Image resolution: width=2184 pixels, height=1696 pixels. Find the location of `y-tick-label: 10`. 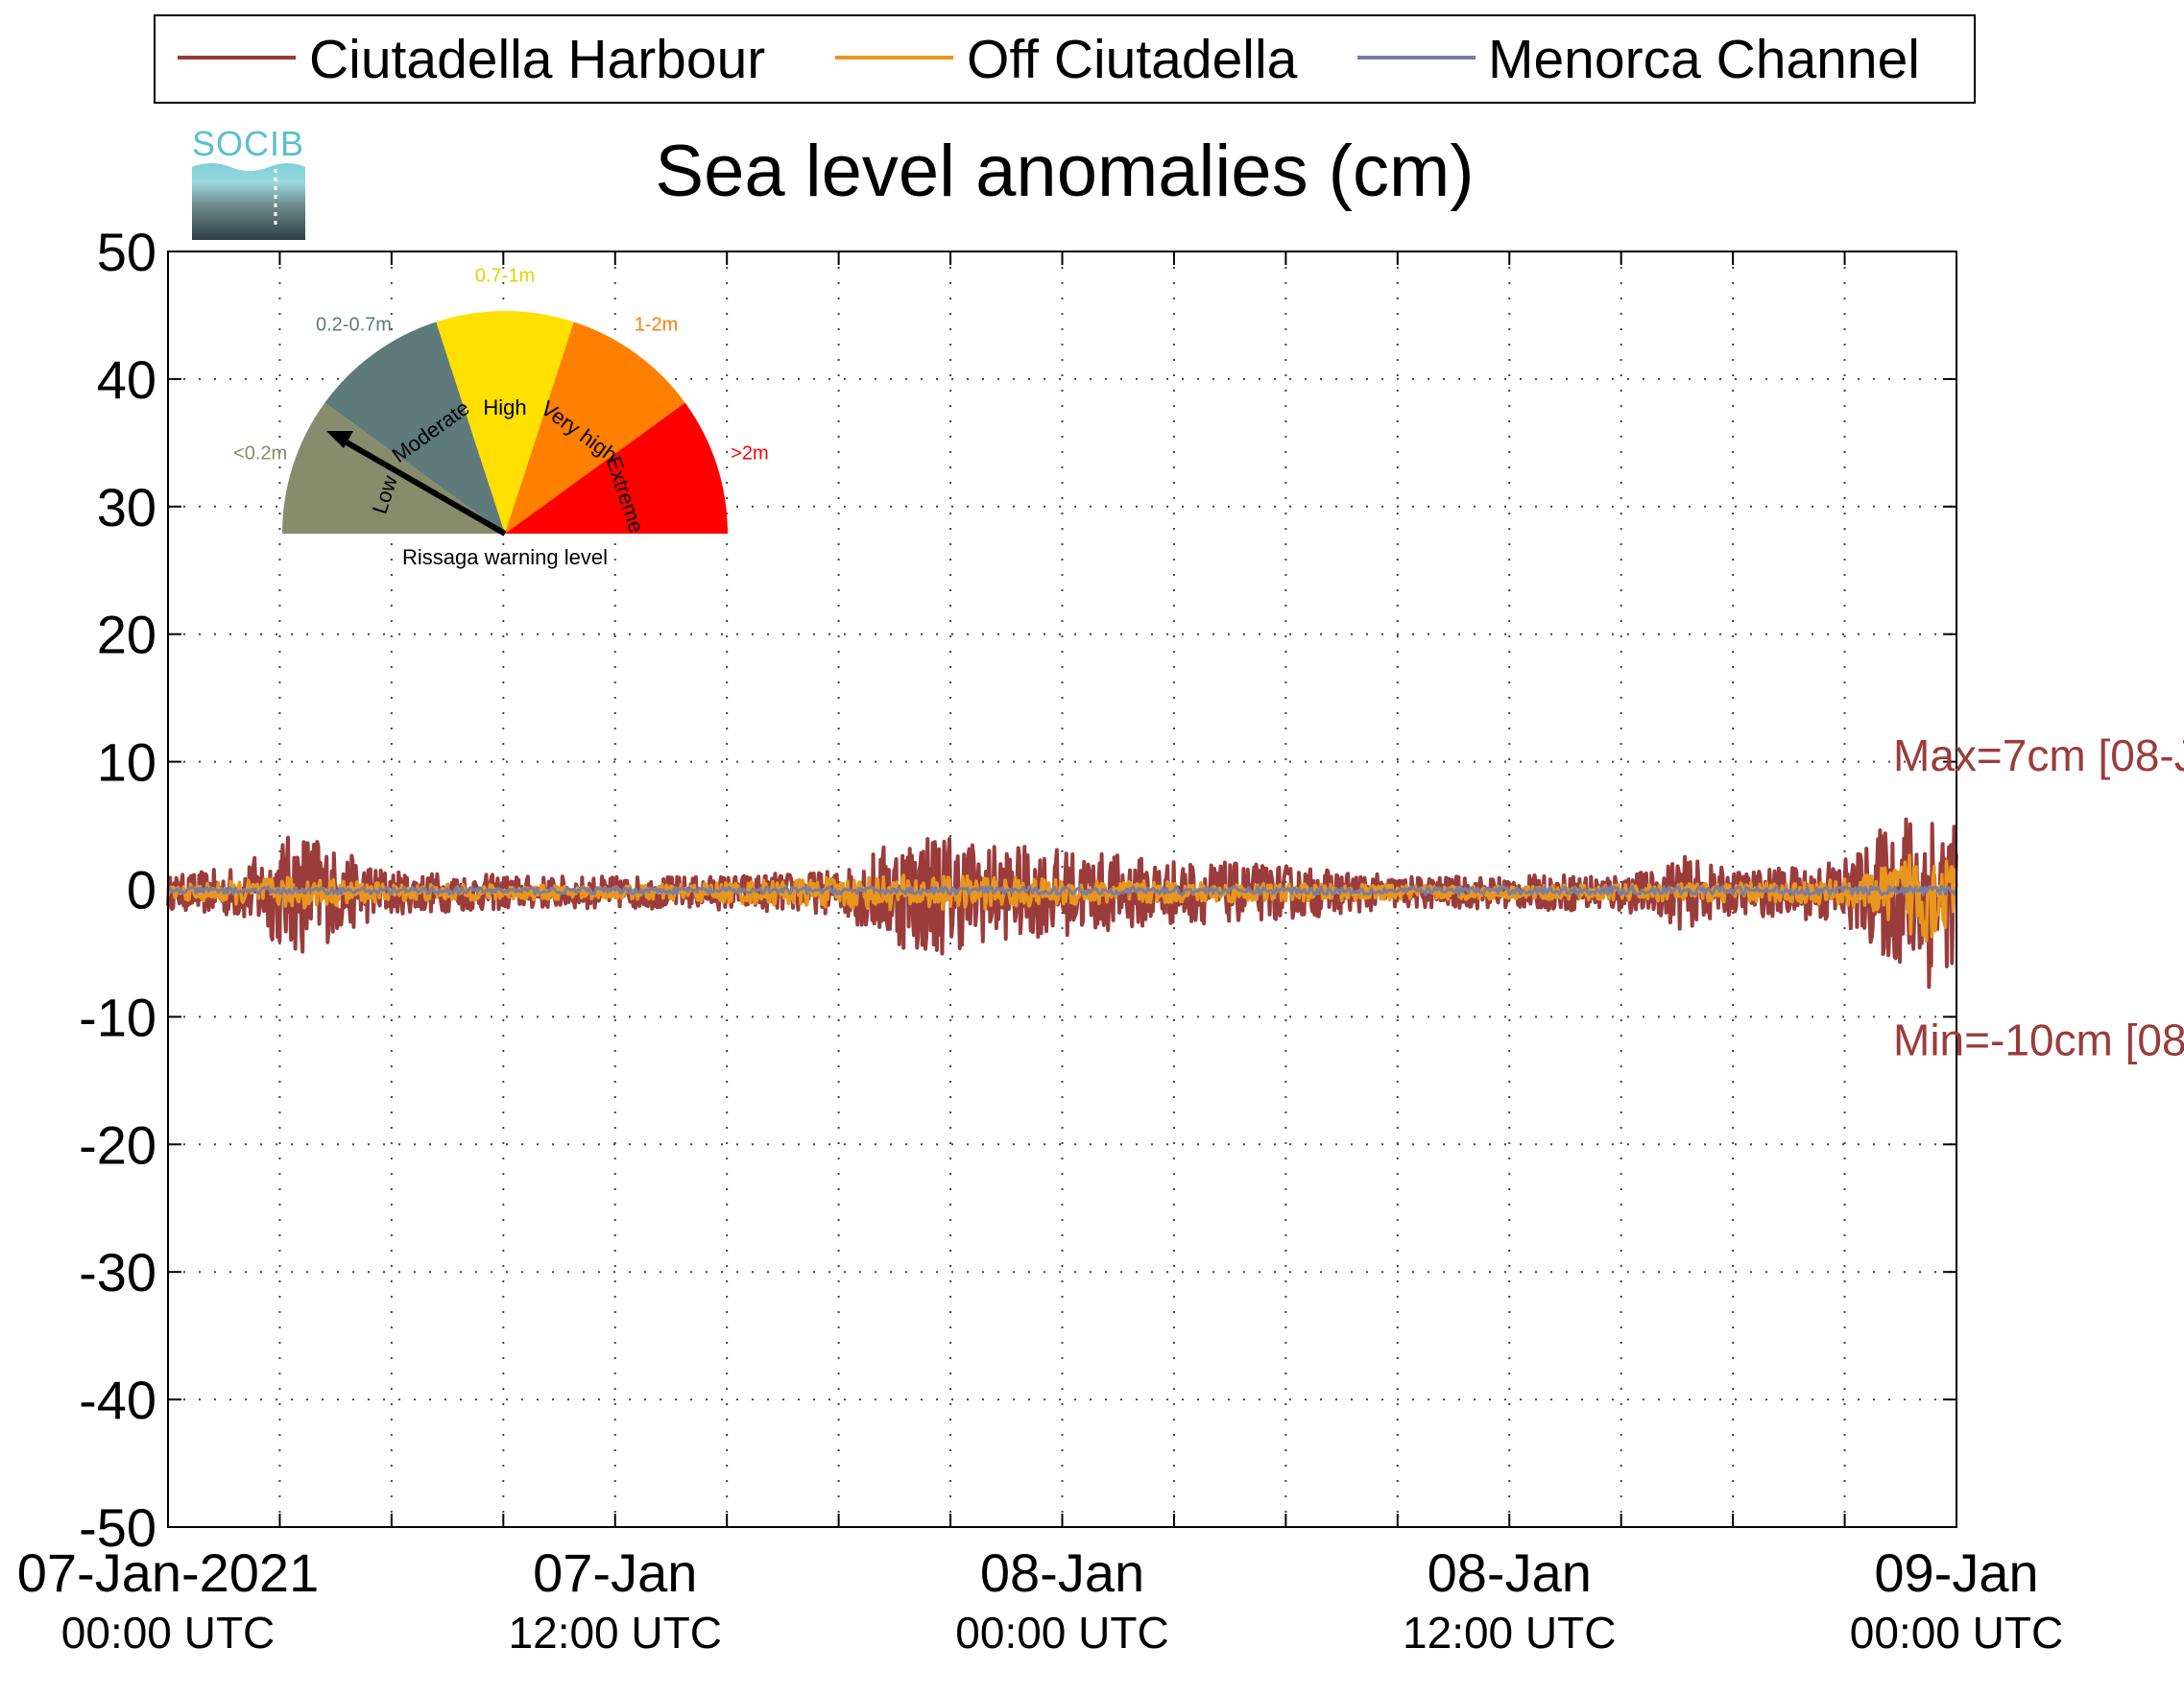

y-tick-label: 10 is located at coordinates (126, 762).